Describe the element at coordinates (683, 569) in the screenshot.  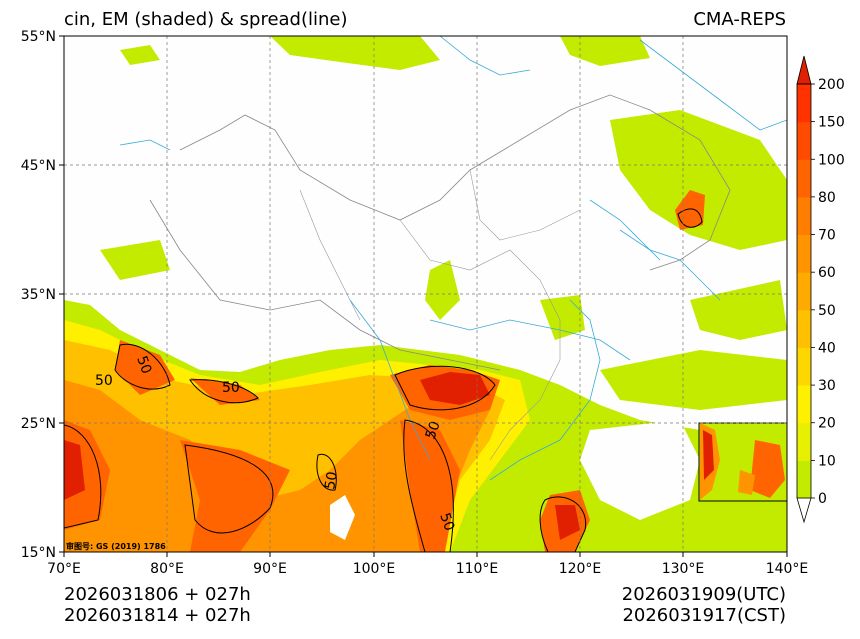
I see `lon-label: 130°E` at that location.